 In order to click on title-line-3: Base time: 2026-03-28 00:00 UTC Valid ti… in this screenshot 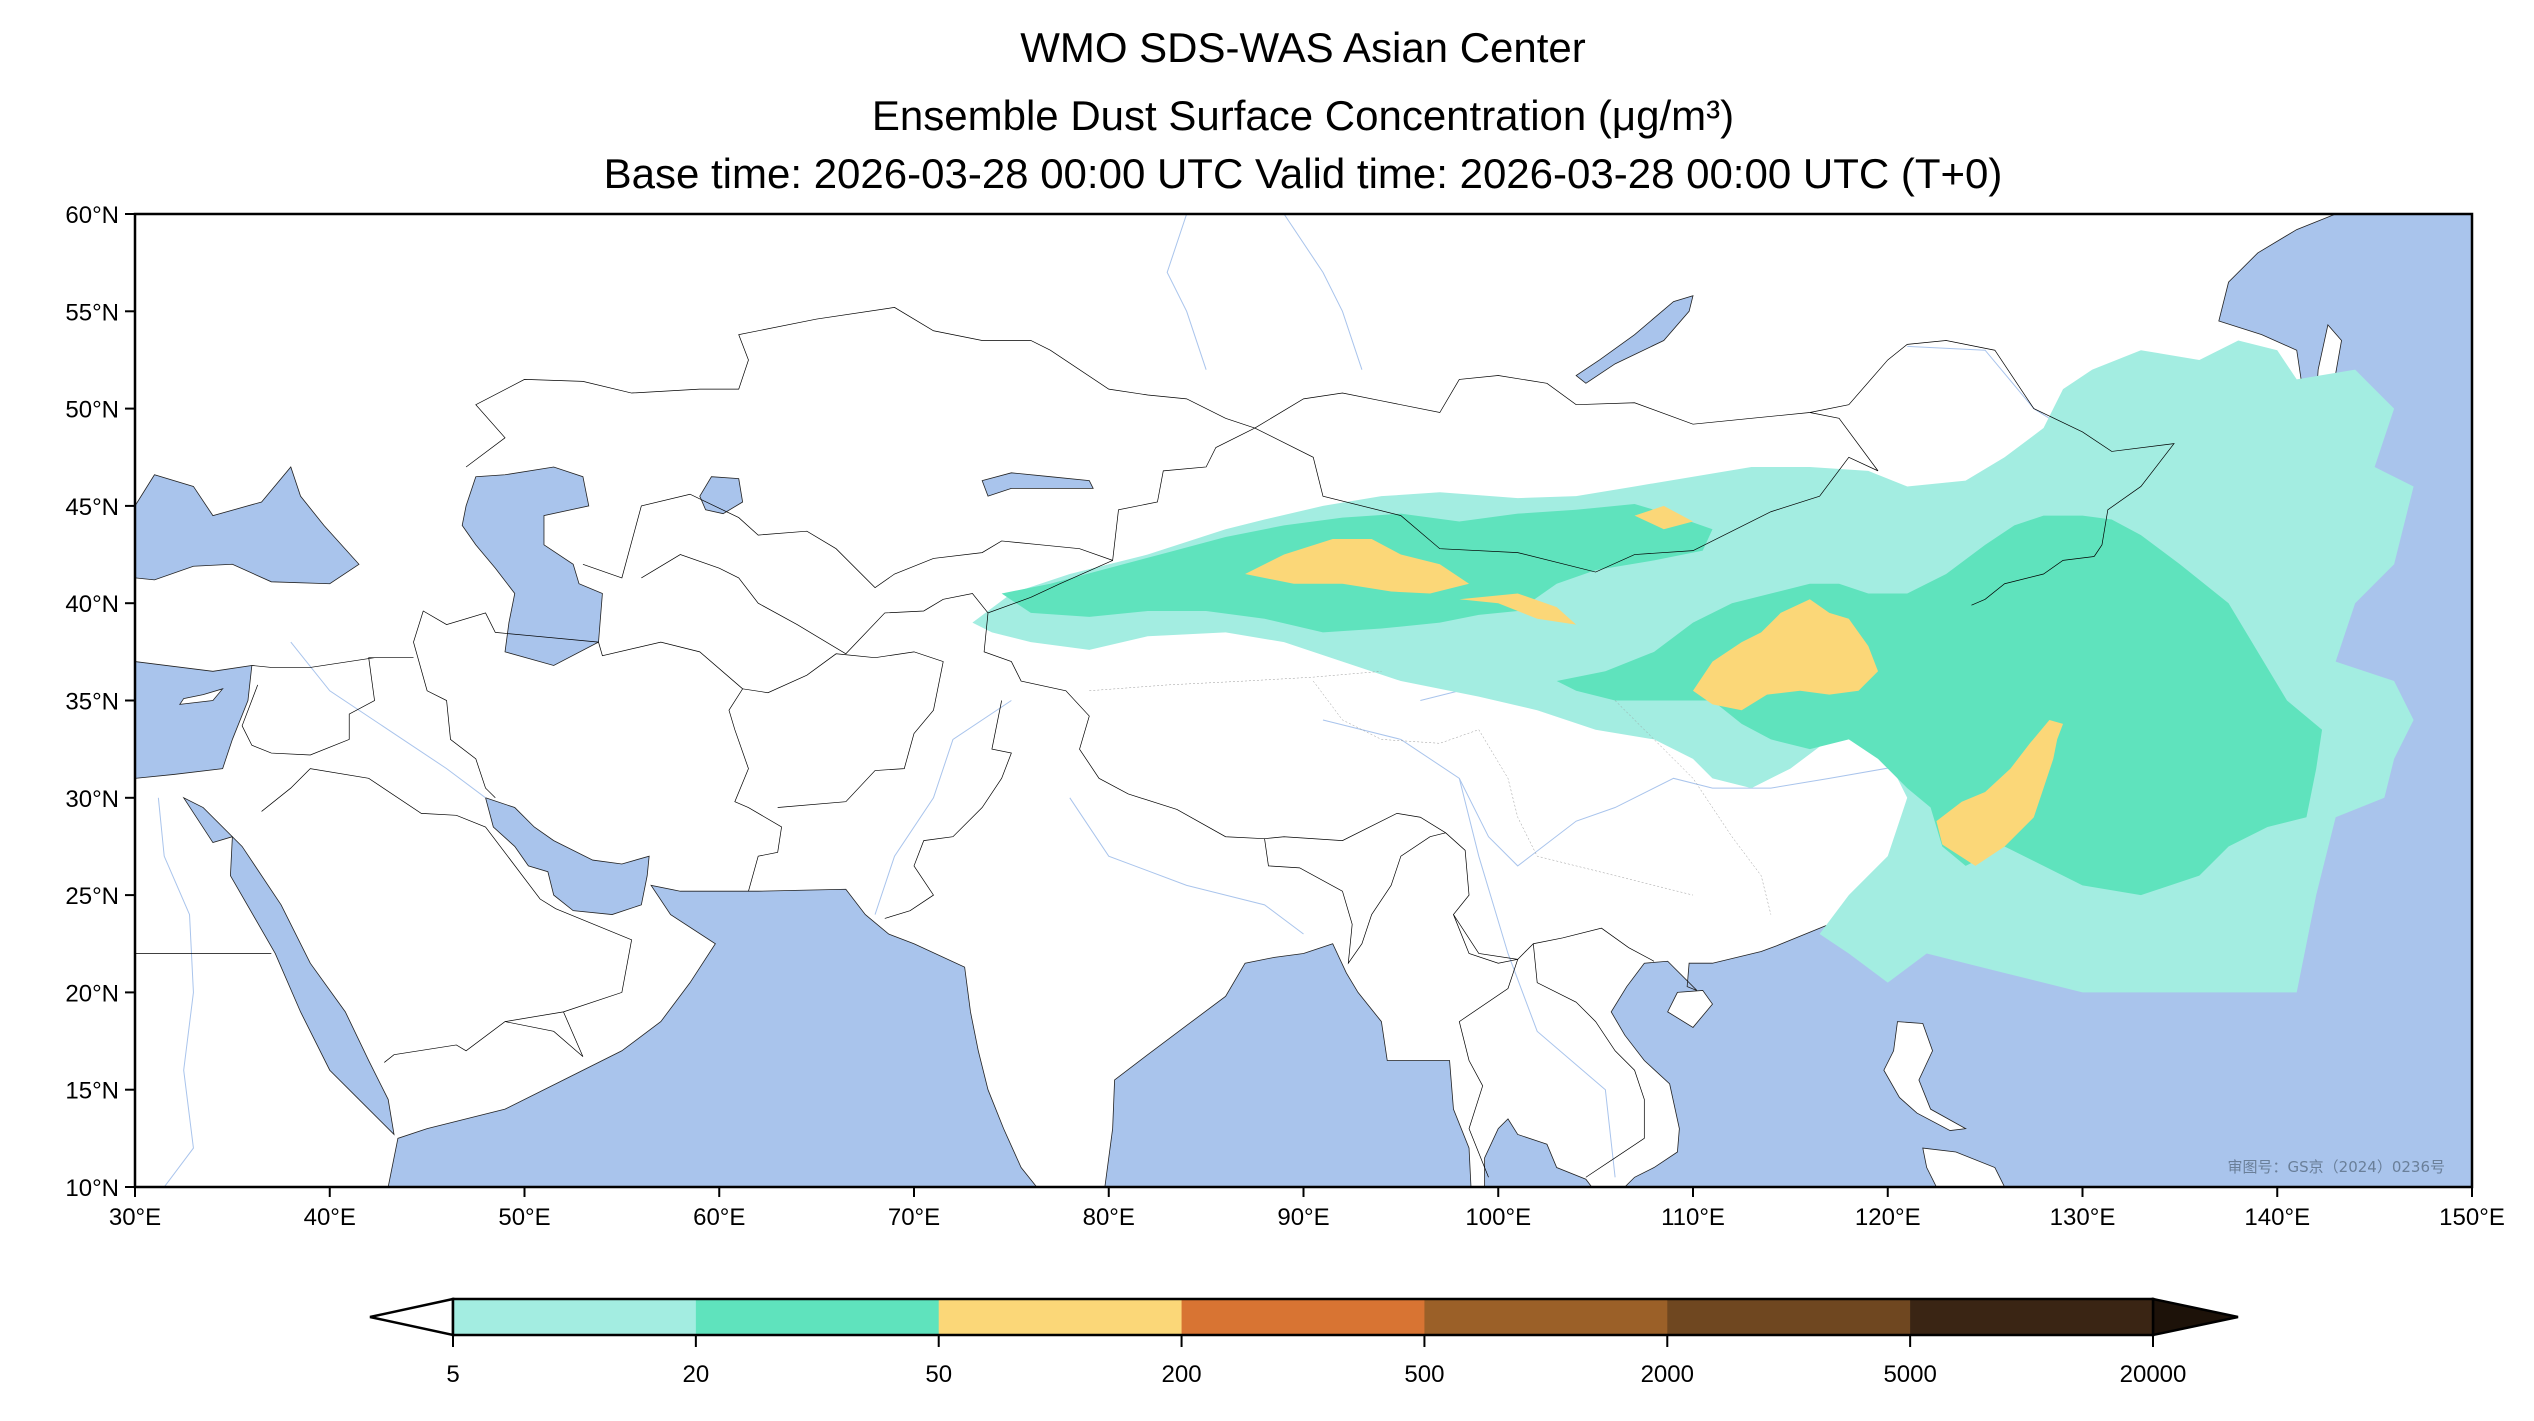, I will do `click(1303, 173)`.